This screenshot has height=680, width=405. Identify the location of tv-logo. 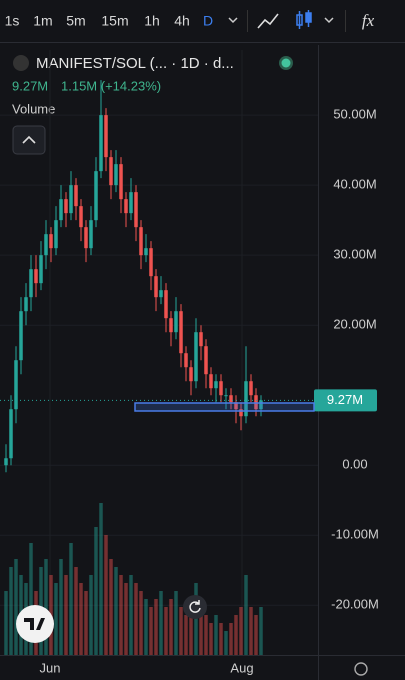
(35, 624).